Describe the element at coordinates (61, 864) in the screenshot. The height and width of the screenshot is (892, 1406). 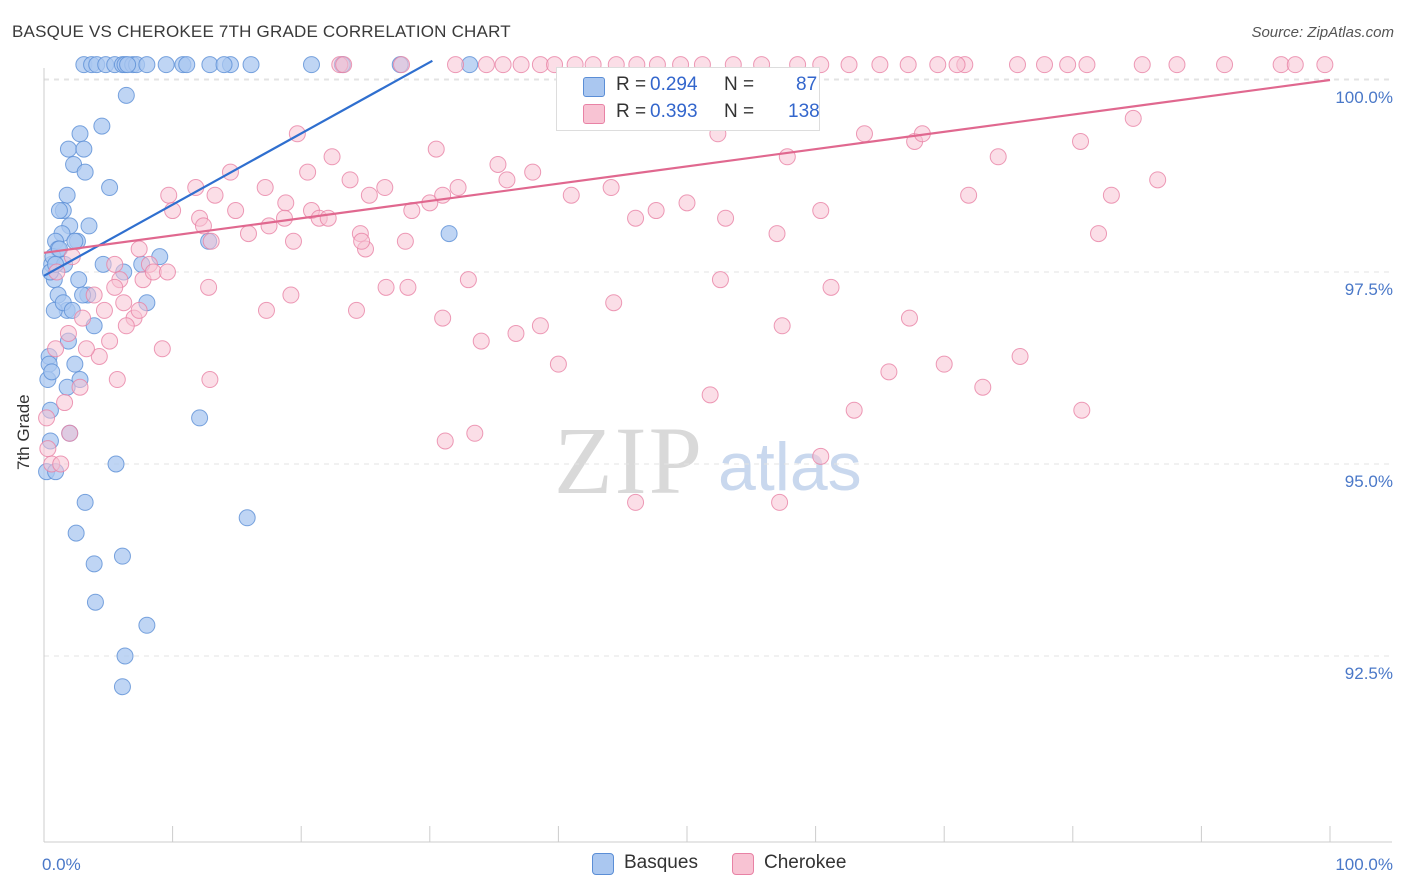
I see `x-tick-label: 0.0%` at that location.